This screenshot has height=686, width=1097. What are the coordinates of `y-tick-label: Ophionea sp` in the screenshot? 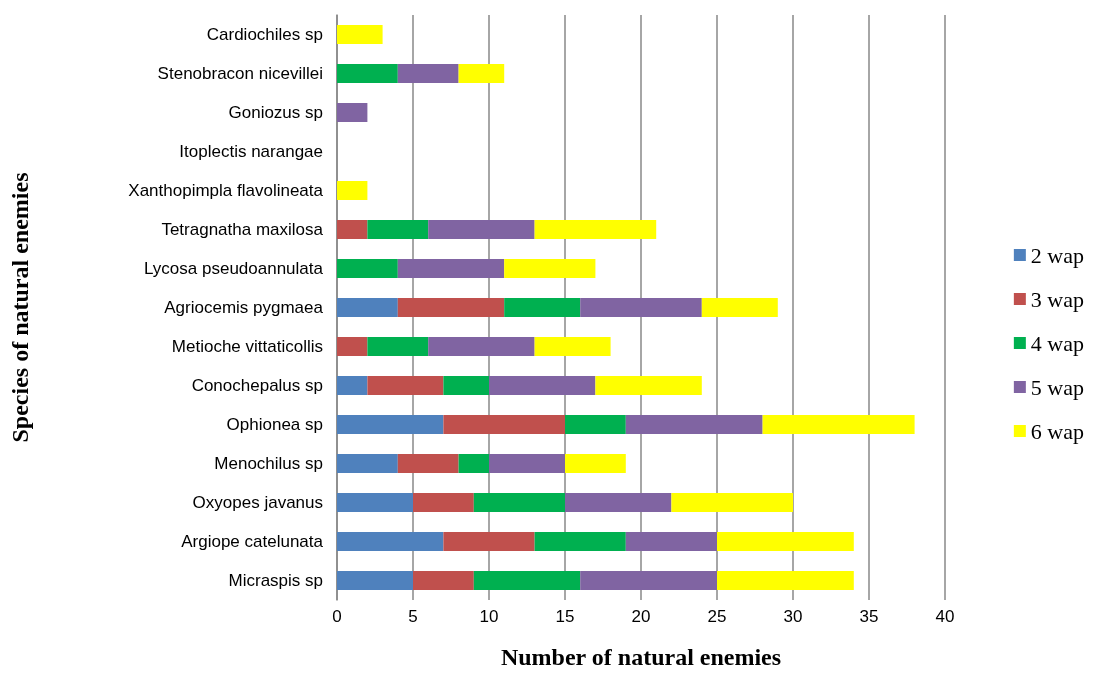 It's located at (274, 424).